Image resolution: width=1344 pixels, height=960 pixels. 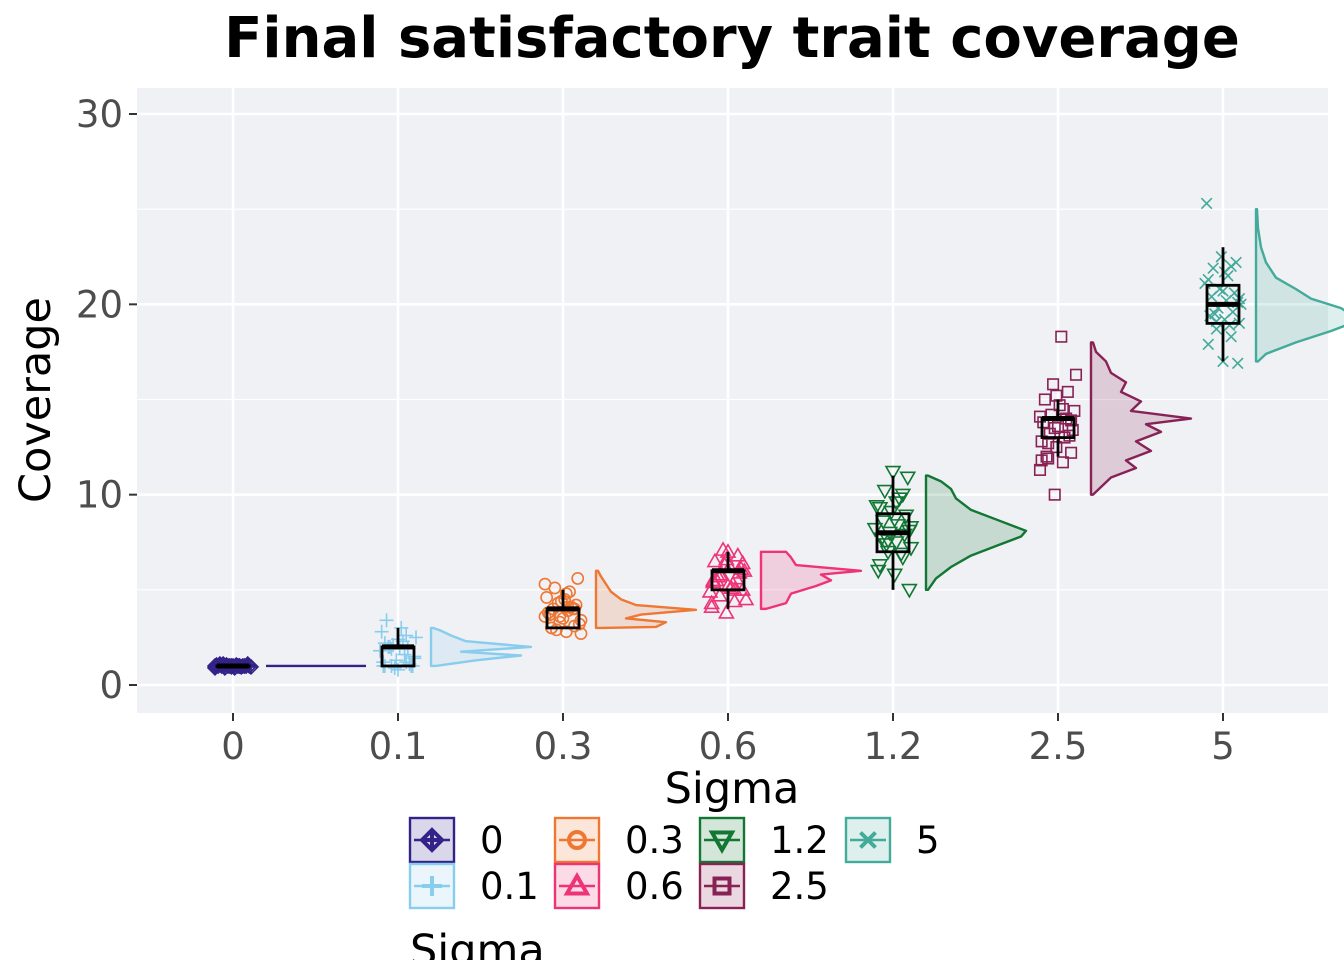 I want to click on series-0.1, so click(x=453, y=645).